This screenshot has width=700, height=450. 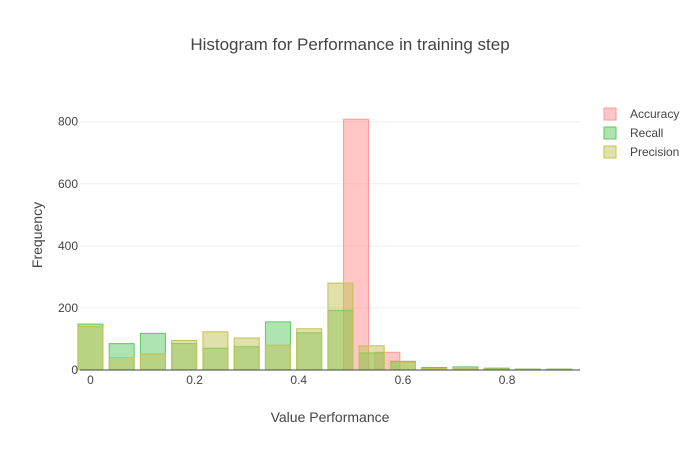 I want to click on y-tick-label: 0, so click(x=74, y=370).